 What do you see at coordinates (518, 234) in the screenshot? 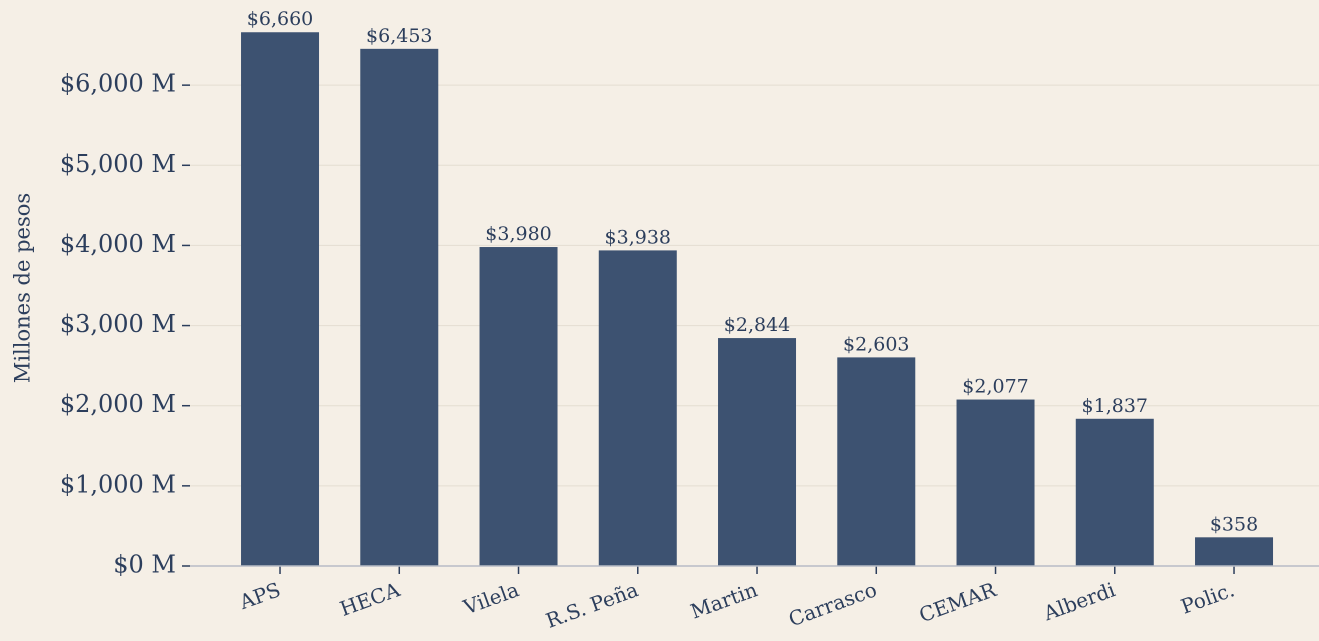
I see `value-label: $3,980` at bounding box center [518, 234].